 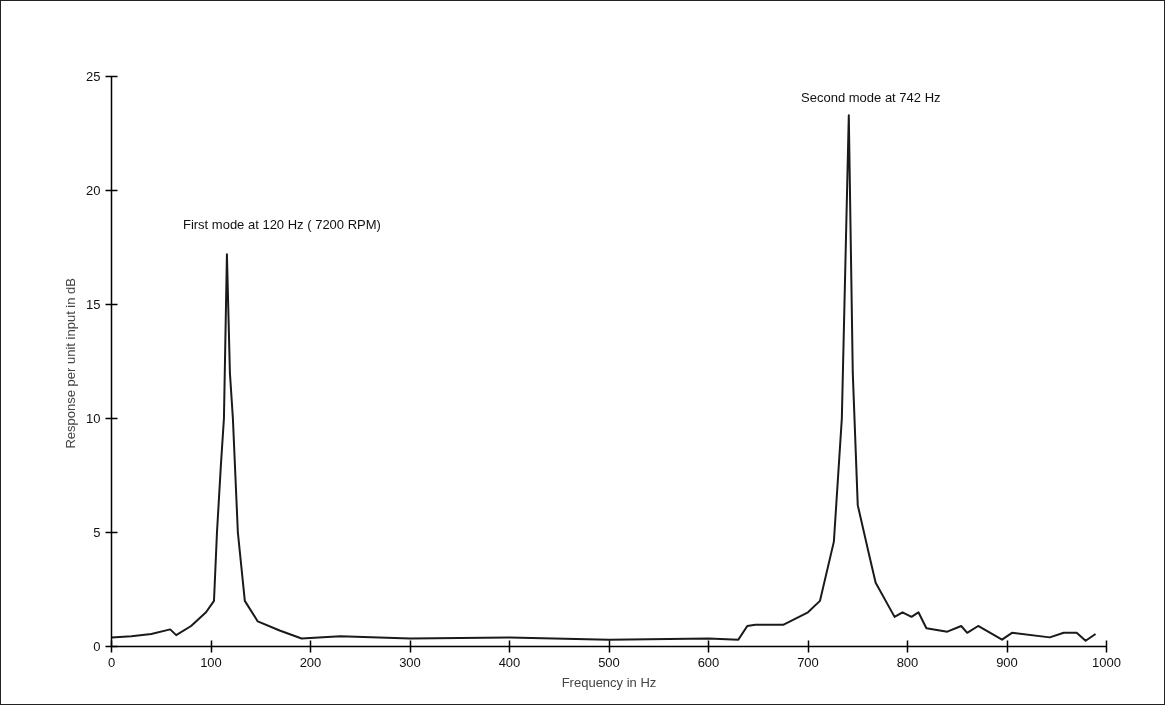 What do you see at coordinates (93, 304) in the screenshot?
I see `y-tick-label: 15` at bounding box center [93, 304].